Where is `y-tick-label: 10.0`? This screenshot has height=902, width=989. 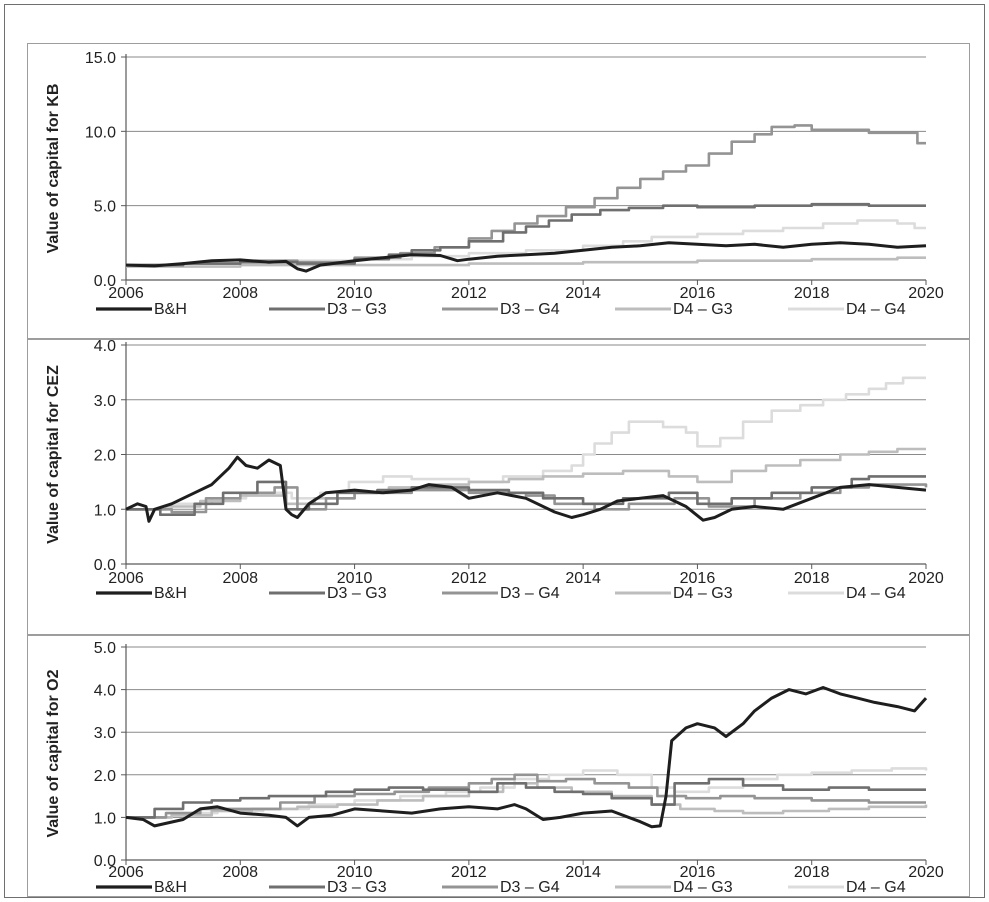 y-tick-label: 10.0 is located at coordinates (100, 132).